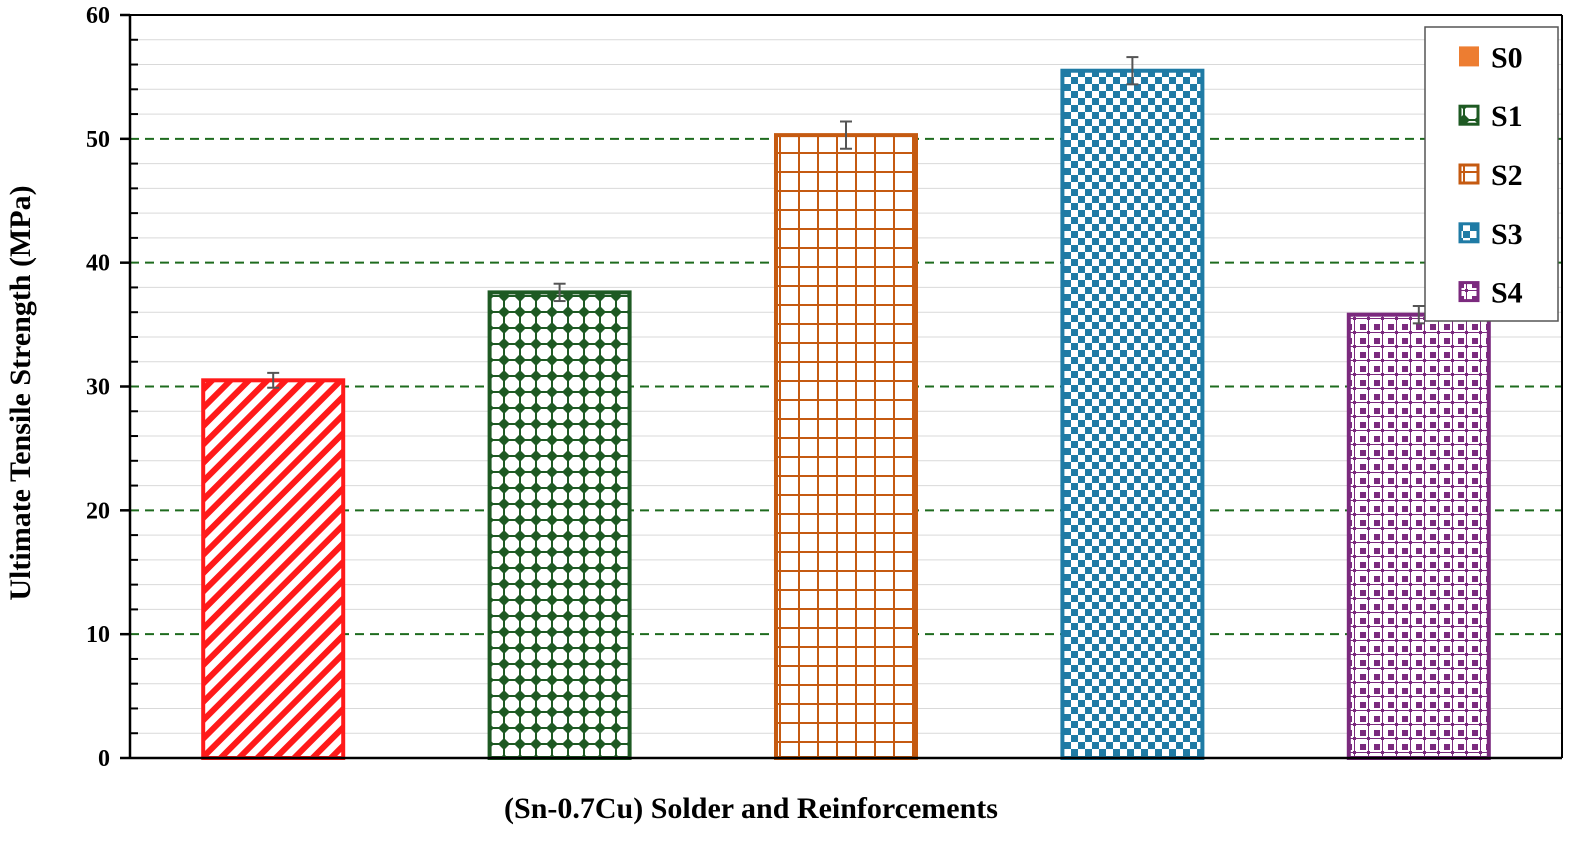  What do you see at coordinates (98, 511) in the screenshot?
I see `y-tick-label: 20` at bounding box center [98, 511].